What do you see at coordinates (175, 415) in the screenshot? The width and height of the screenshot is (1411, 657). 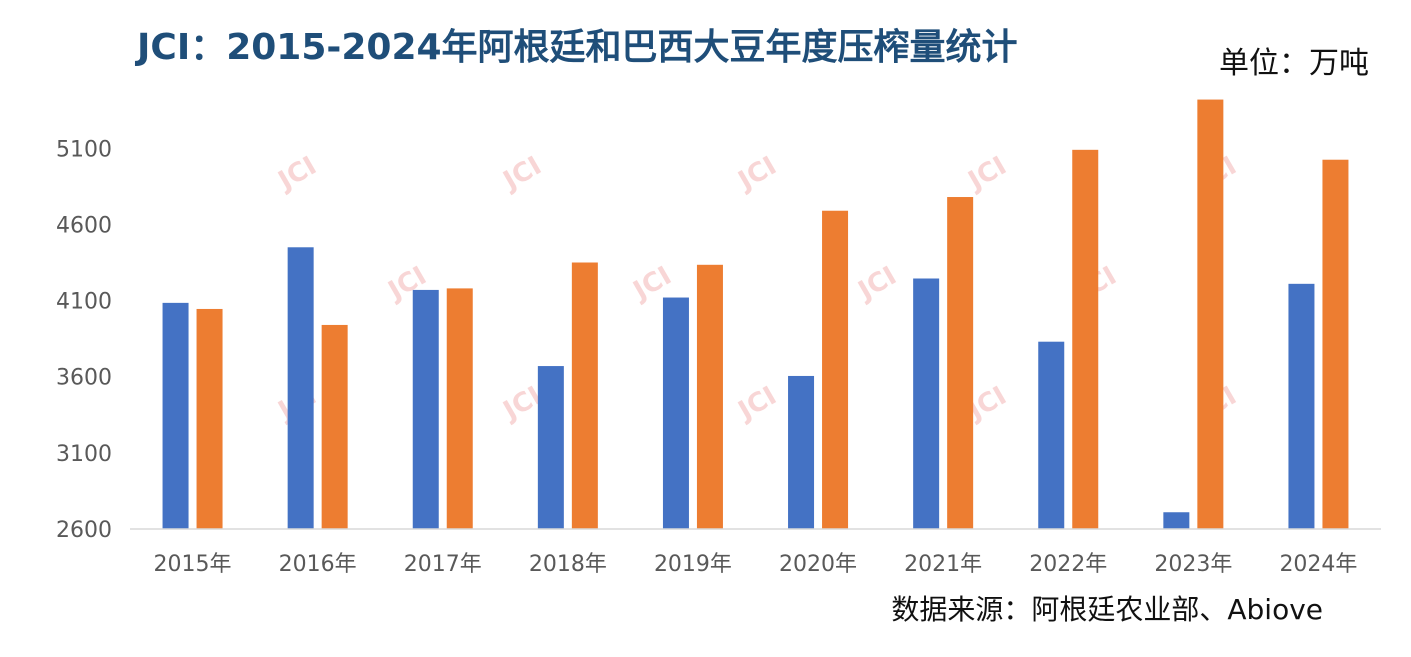 I see `bar-blue-2015年` at bounding box center [175, 415].